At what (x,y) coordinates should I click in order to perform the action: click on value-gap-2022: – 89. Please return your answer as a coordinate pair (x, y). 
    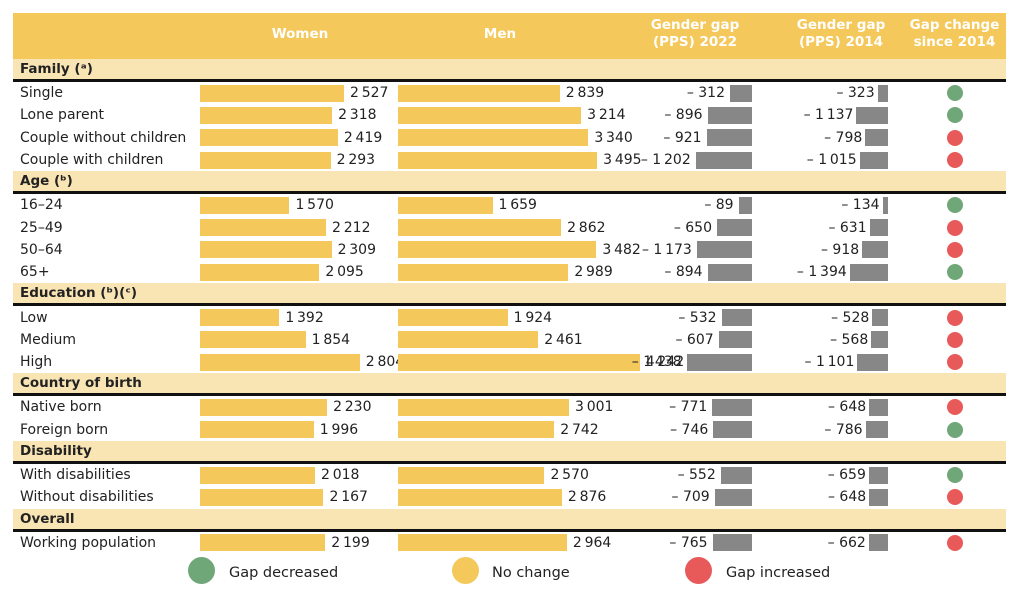
    Looking at the image, I should click on (719, 205).